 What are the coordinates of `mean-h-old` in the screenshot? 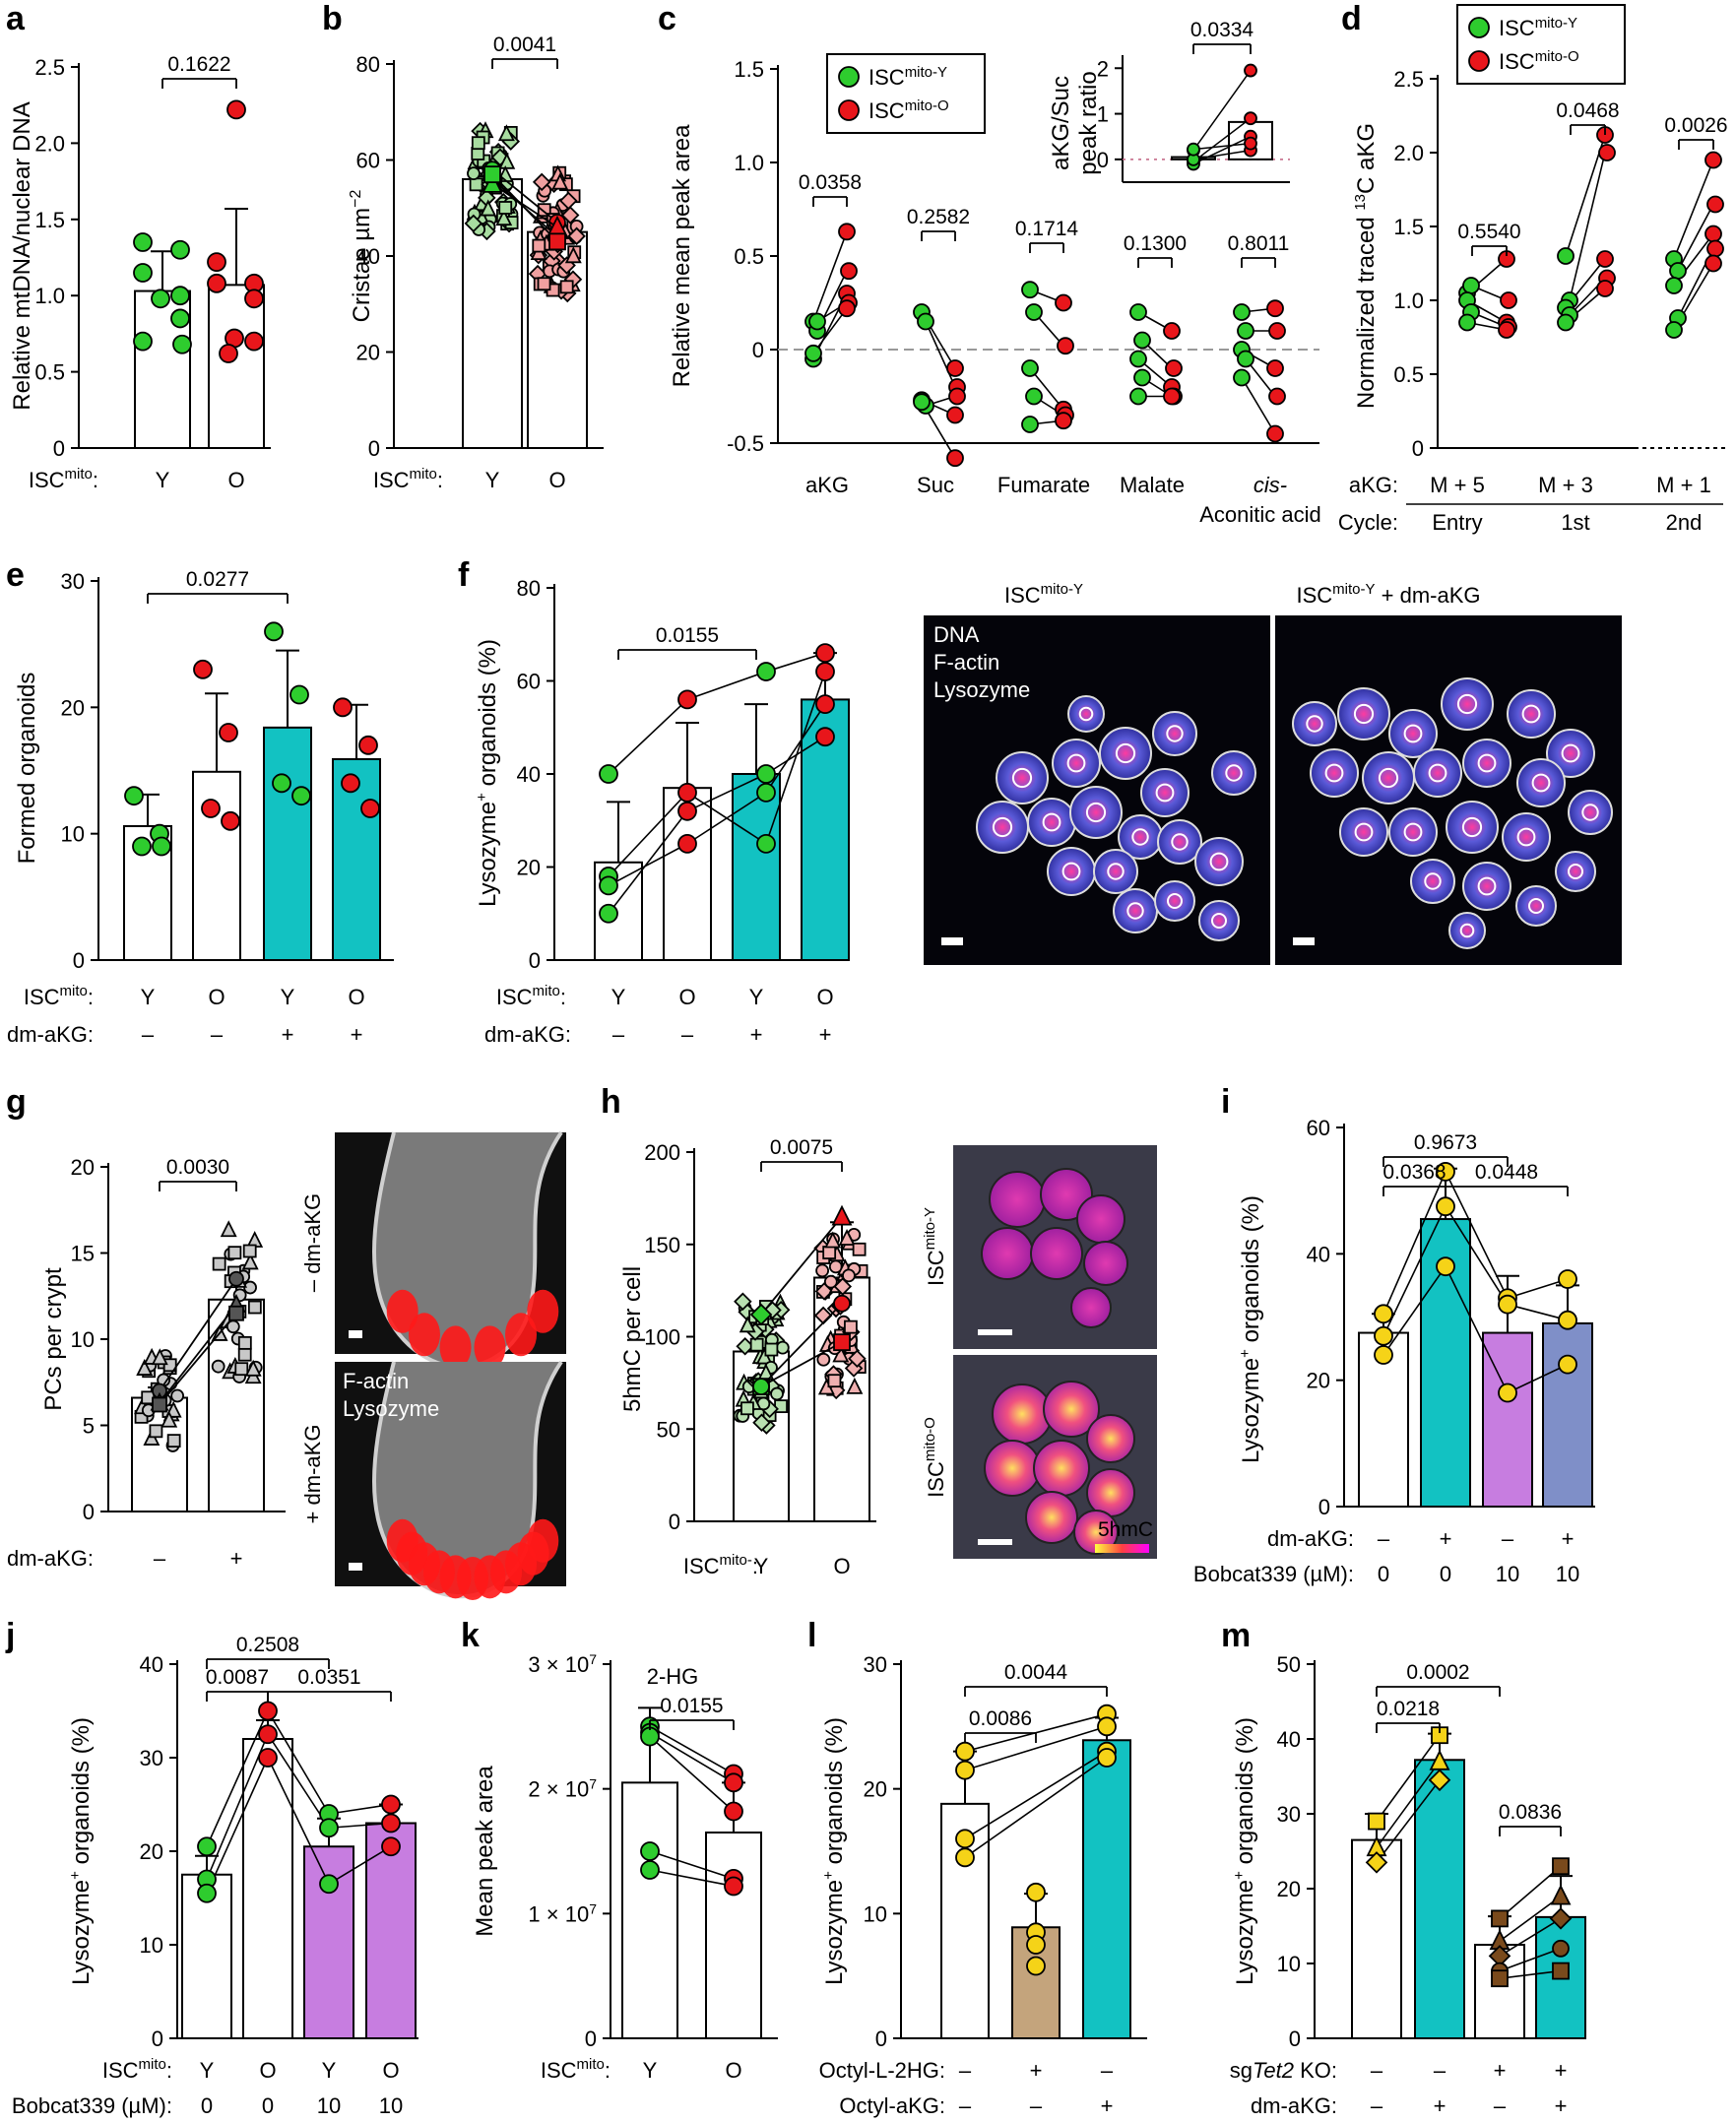 It's located at (842, 1342).